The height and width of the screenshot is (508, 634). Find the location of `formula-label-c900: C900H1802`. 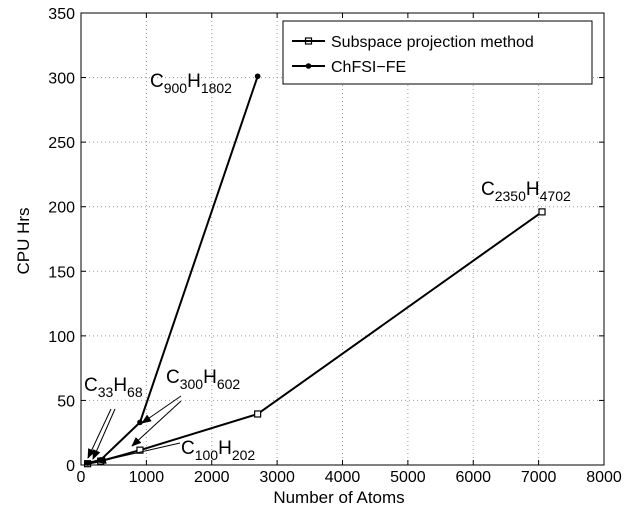

formula-label-c900: C900H1802 is located at coordinates (191, 83).